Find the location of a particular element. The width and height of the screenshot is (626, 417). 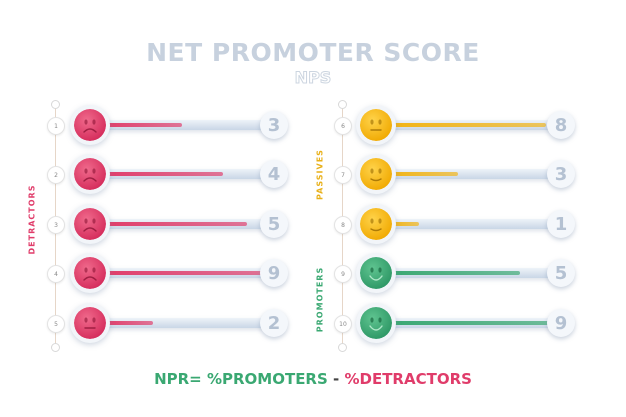

page-title: NET PROMOTER SCORE is located at coordinates (313, 52).